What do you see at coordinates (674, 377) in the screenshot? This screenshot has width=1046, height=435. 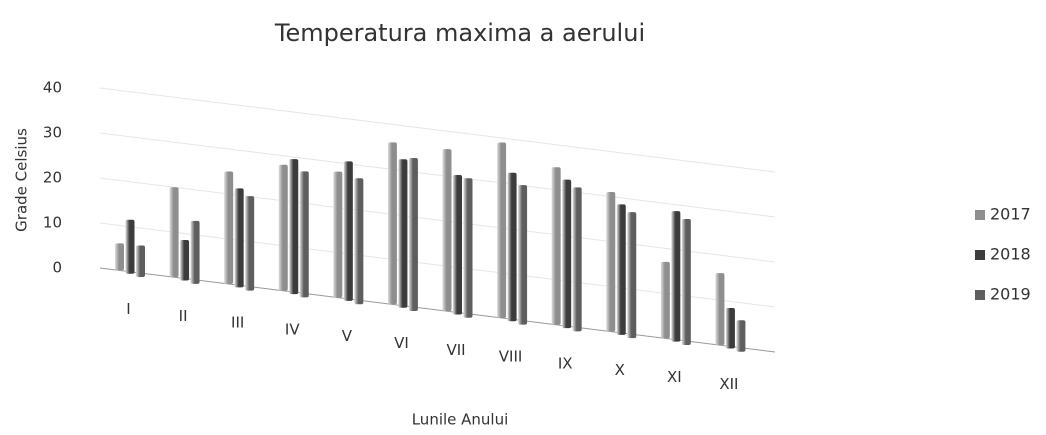 I see `x-tick-label: XI` at bounding box center [674, 377].